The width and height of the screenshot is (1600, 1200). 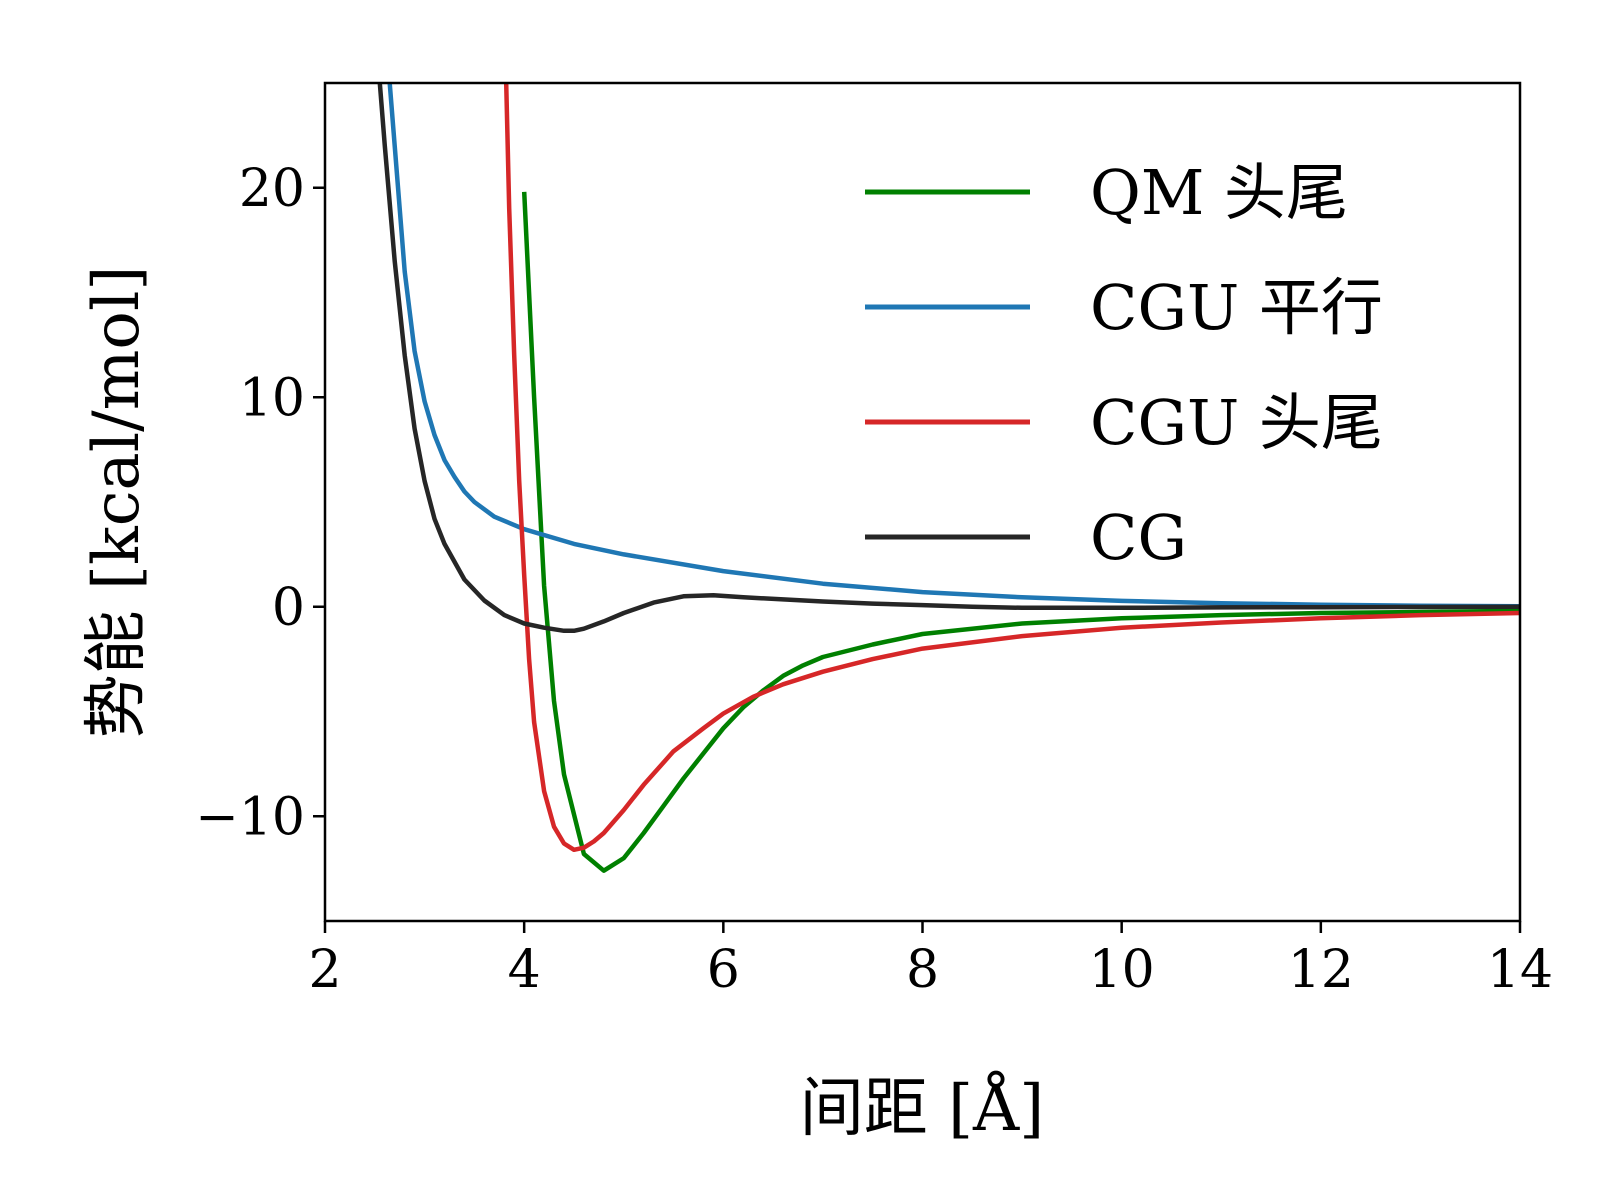 What do you see at coordinates (250, 817) in the screenshot?
I see `y-tick-label: −10` at bounding box center [250, 817].